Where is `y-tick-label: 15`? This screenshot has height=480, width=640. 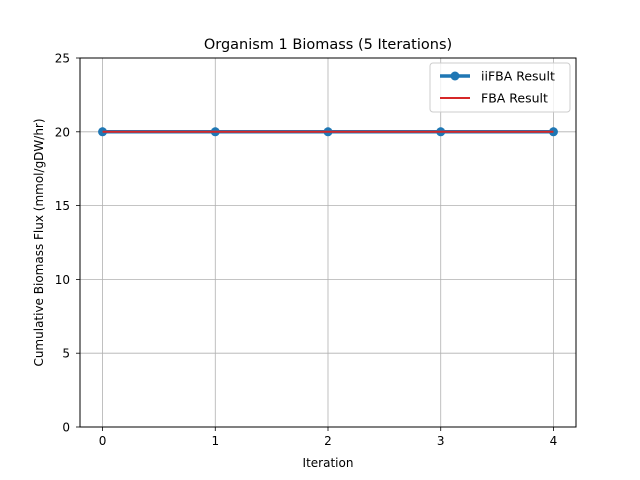 y-tick-label: 15 is located at coordinates (62, 206).